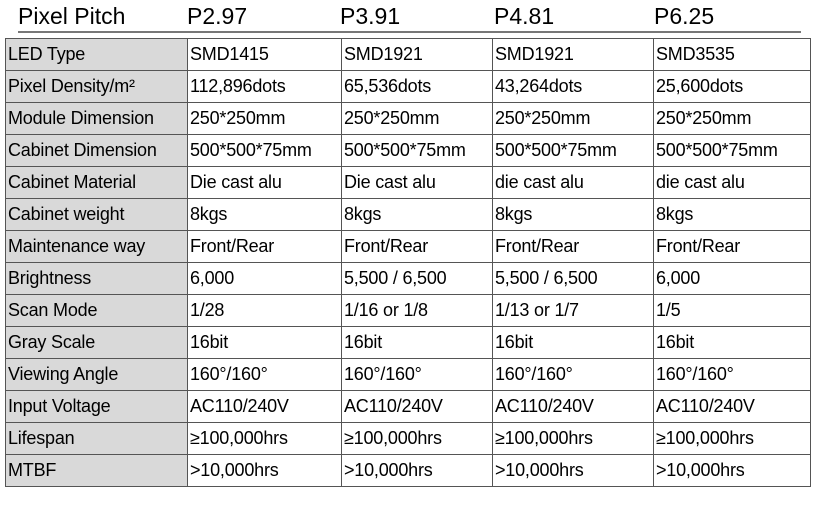 This screenshot has width=821, height=508. I want to click on table-cell: 65,536dots, so click(417, 86).